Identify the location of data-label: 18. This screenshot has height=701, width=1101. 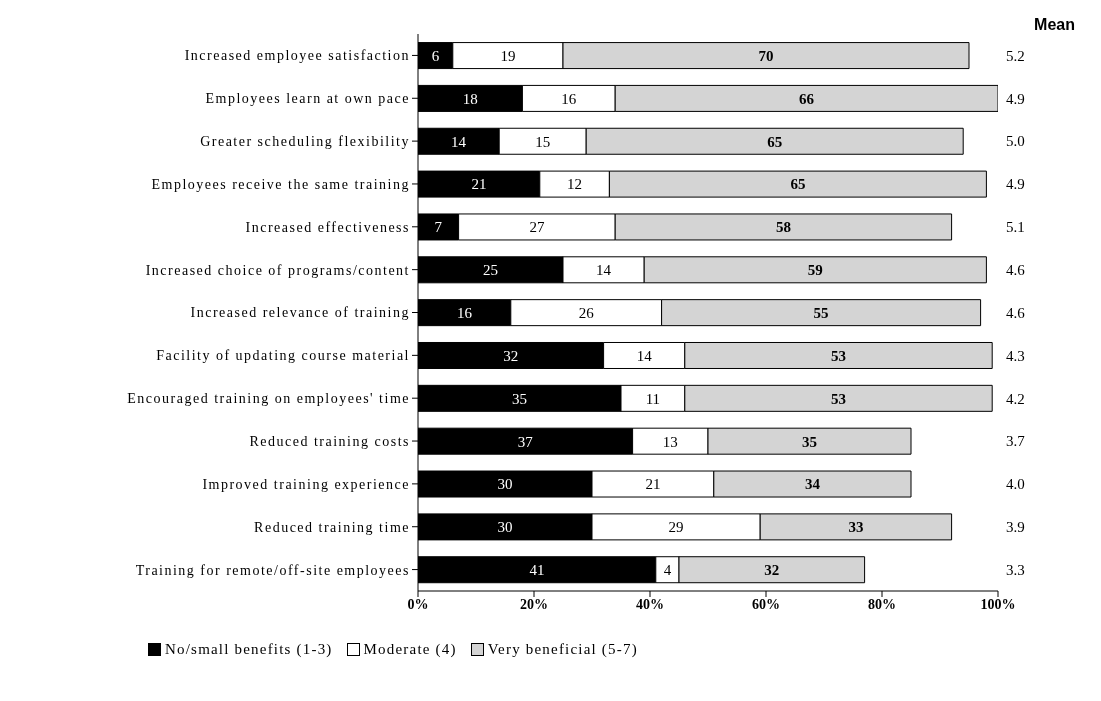
(470, 98).